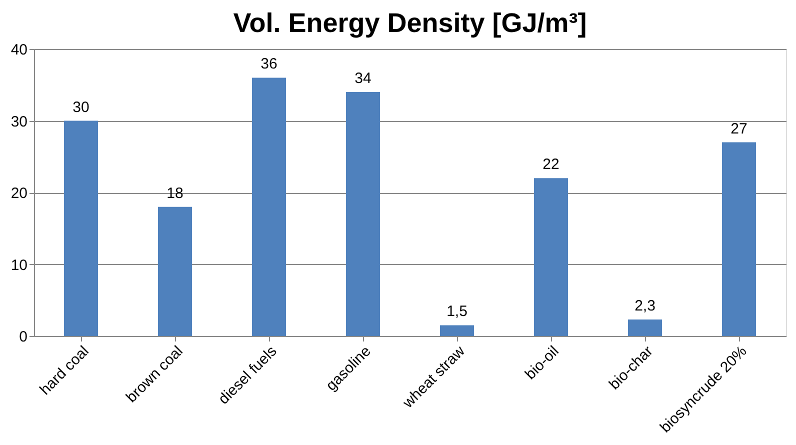 The image size is (796, 445). I want to click on data-label: 22, so click(551, 165).